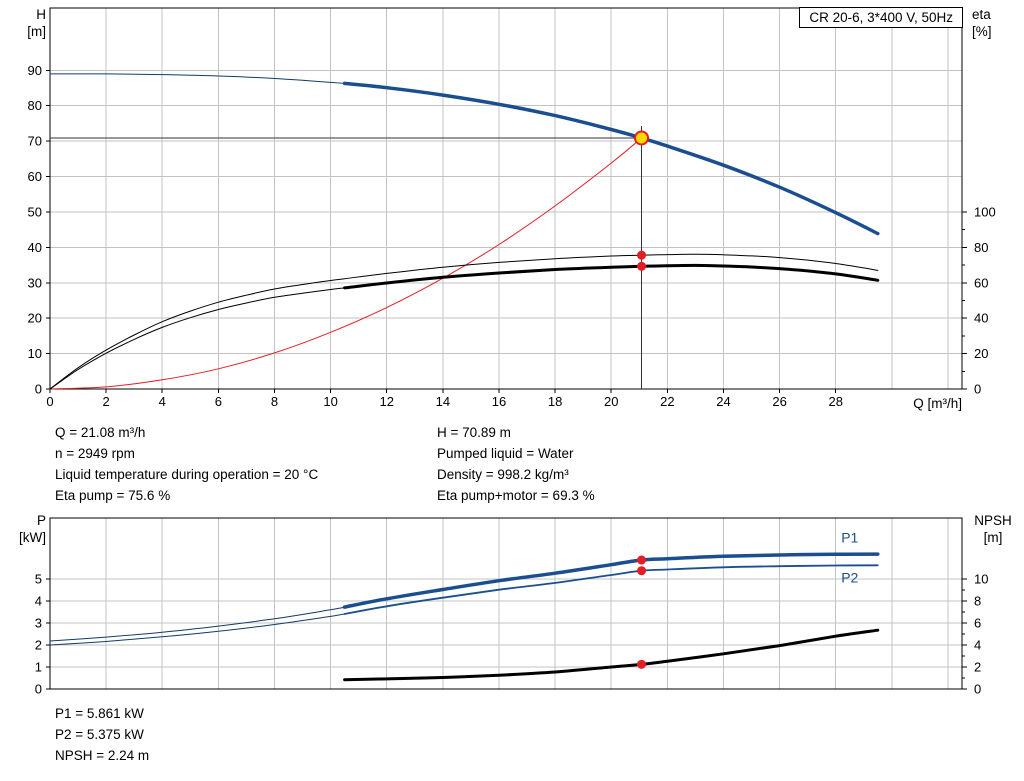  I want to click on svg-text: 90, so click(35, 70).